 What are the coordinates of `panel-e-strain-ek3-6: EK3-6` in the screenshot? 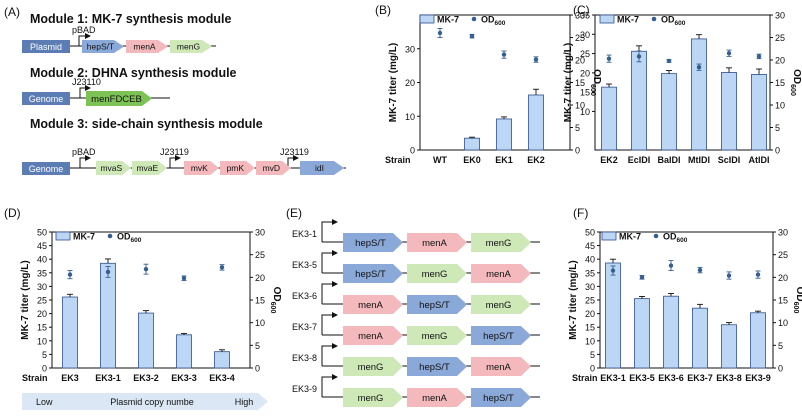 It's located at (304, 296).